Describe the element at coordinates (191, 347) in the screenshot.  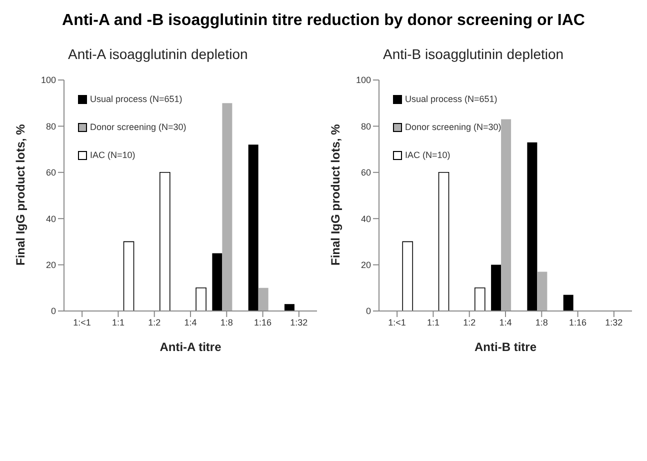
I see `x-axis-title: Anti-A titre` at that location.